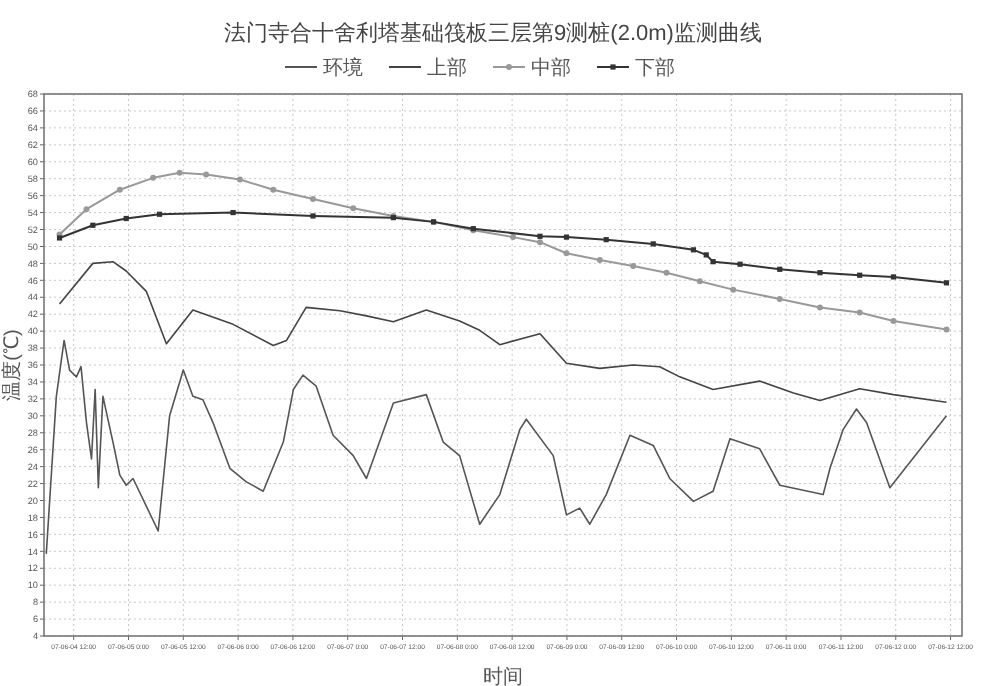  Describe the element at coordinates (503, 675) in the screenshot. I see `x-axis-title: 时间` at that location.